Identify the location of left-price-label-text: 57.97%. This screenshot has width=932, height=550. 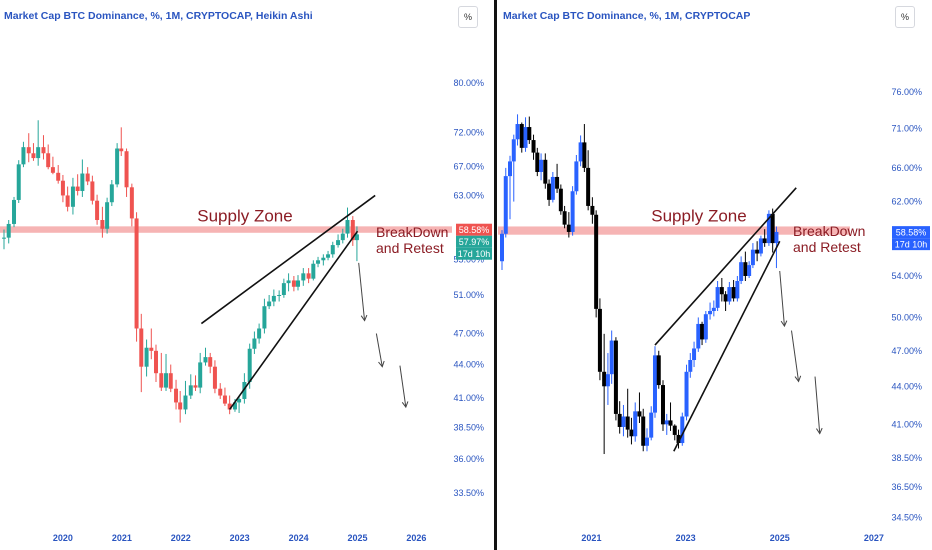
(474, 242).